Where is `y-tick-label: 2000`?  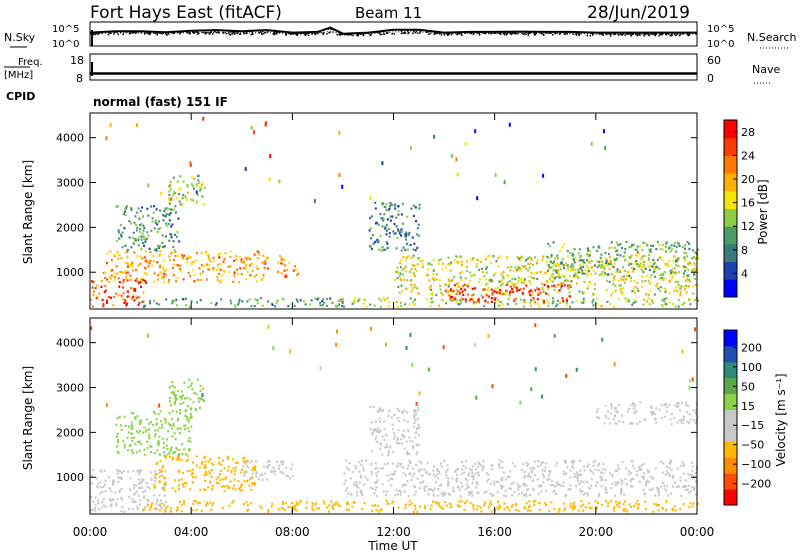
y-tick-label: 2000 is located at coordinates (70, 432).